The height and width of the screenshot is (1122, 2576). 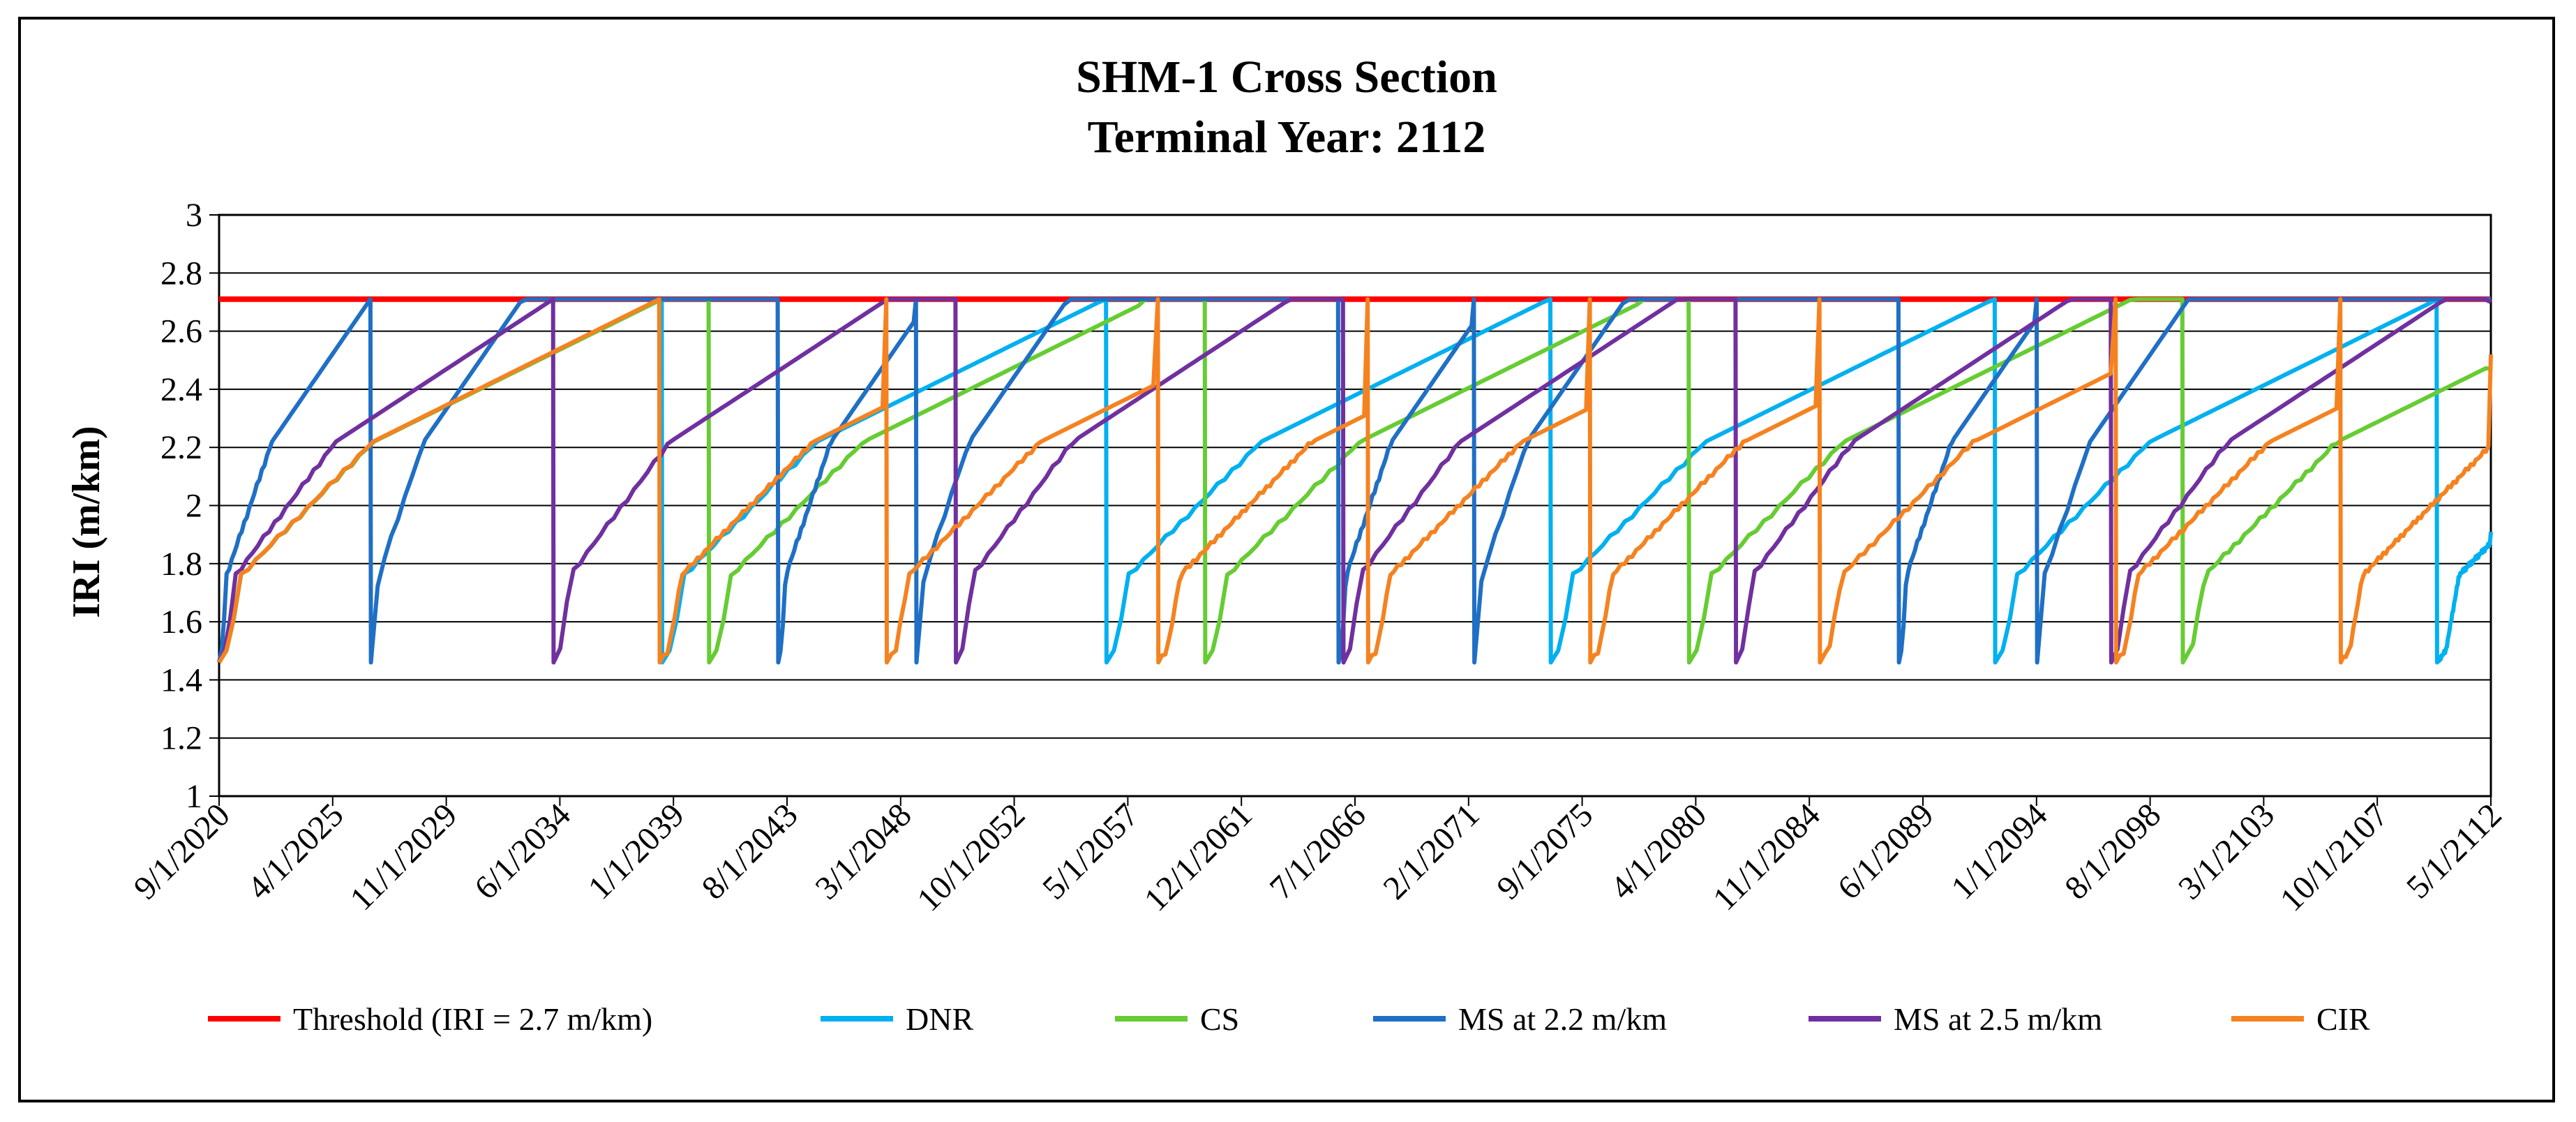 I want to click on legend-label-threshold-iri-2-7-m-km: Threshold (IRI = 2.7 m/km), so click(x=472, y=1019).